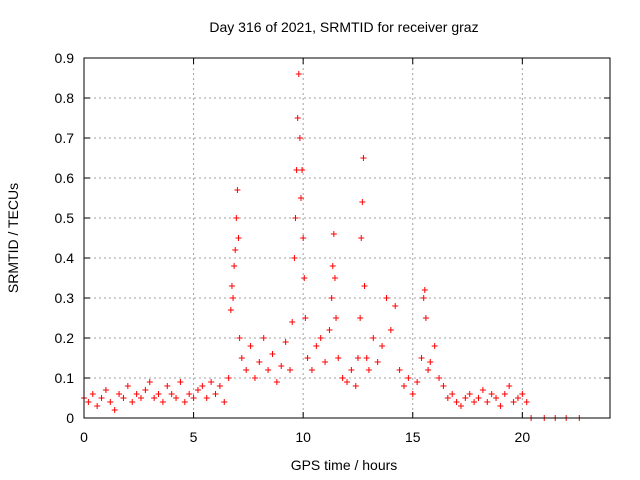 The height and width of the screenshot is (480, 640). Describe the element at coordinates (413, 437) in the screenshot. I see `x-tick-label: 15` at that location.